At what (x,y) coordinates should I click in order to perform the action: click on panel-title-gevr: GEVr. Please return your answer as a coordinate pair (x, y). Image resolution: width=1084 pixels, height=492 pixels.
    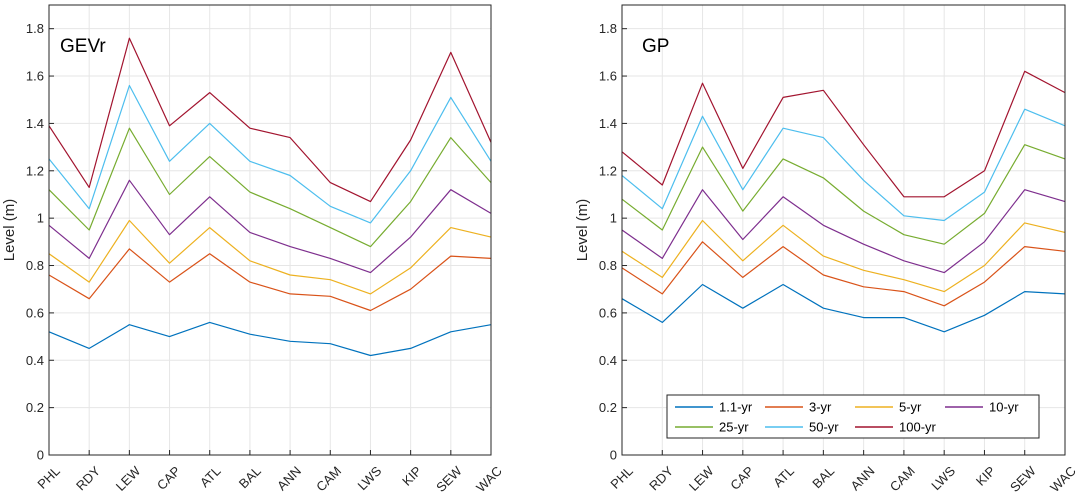
    Looking at the image, I should click on (83, 46).